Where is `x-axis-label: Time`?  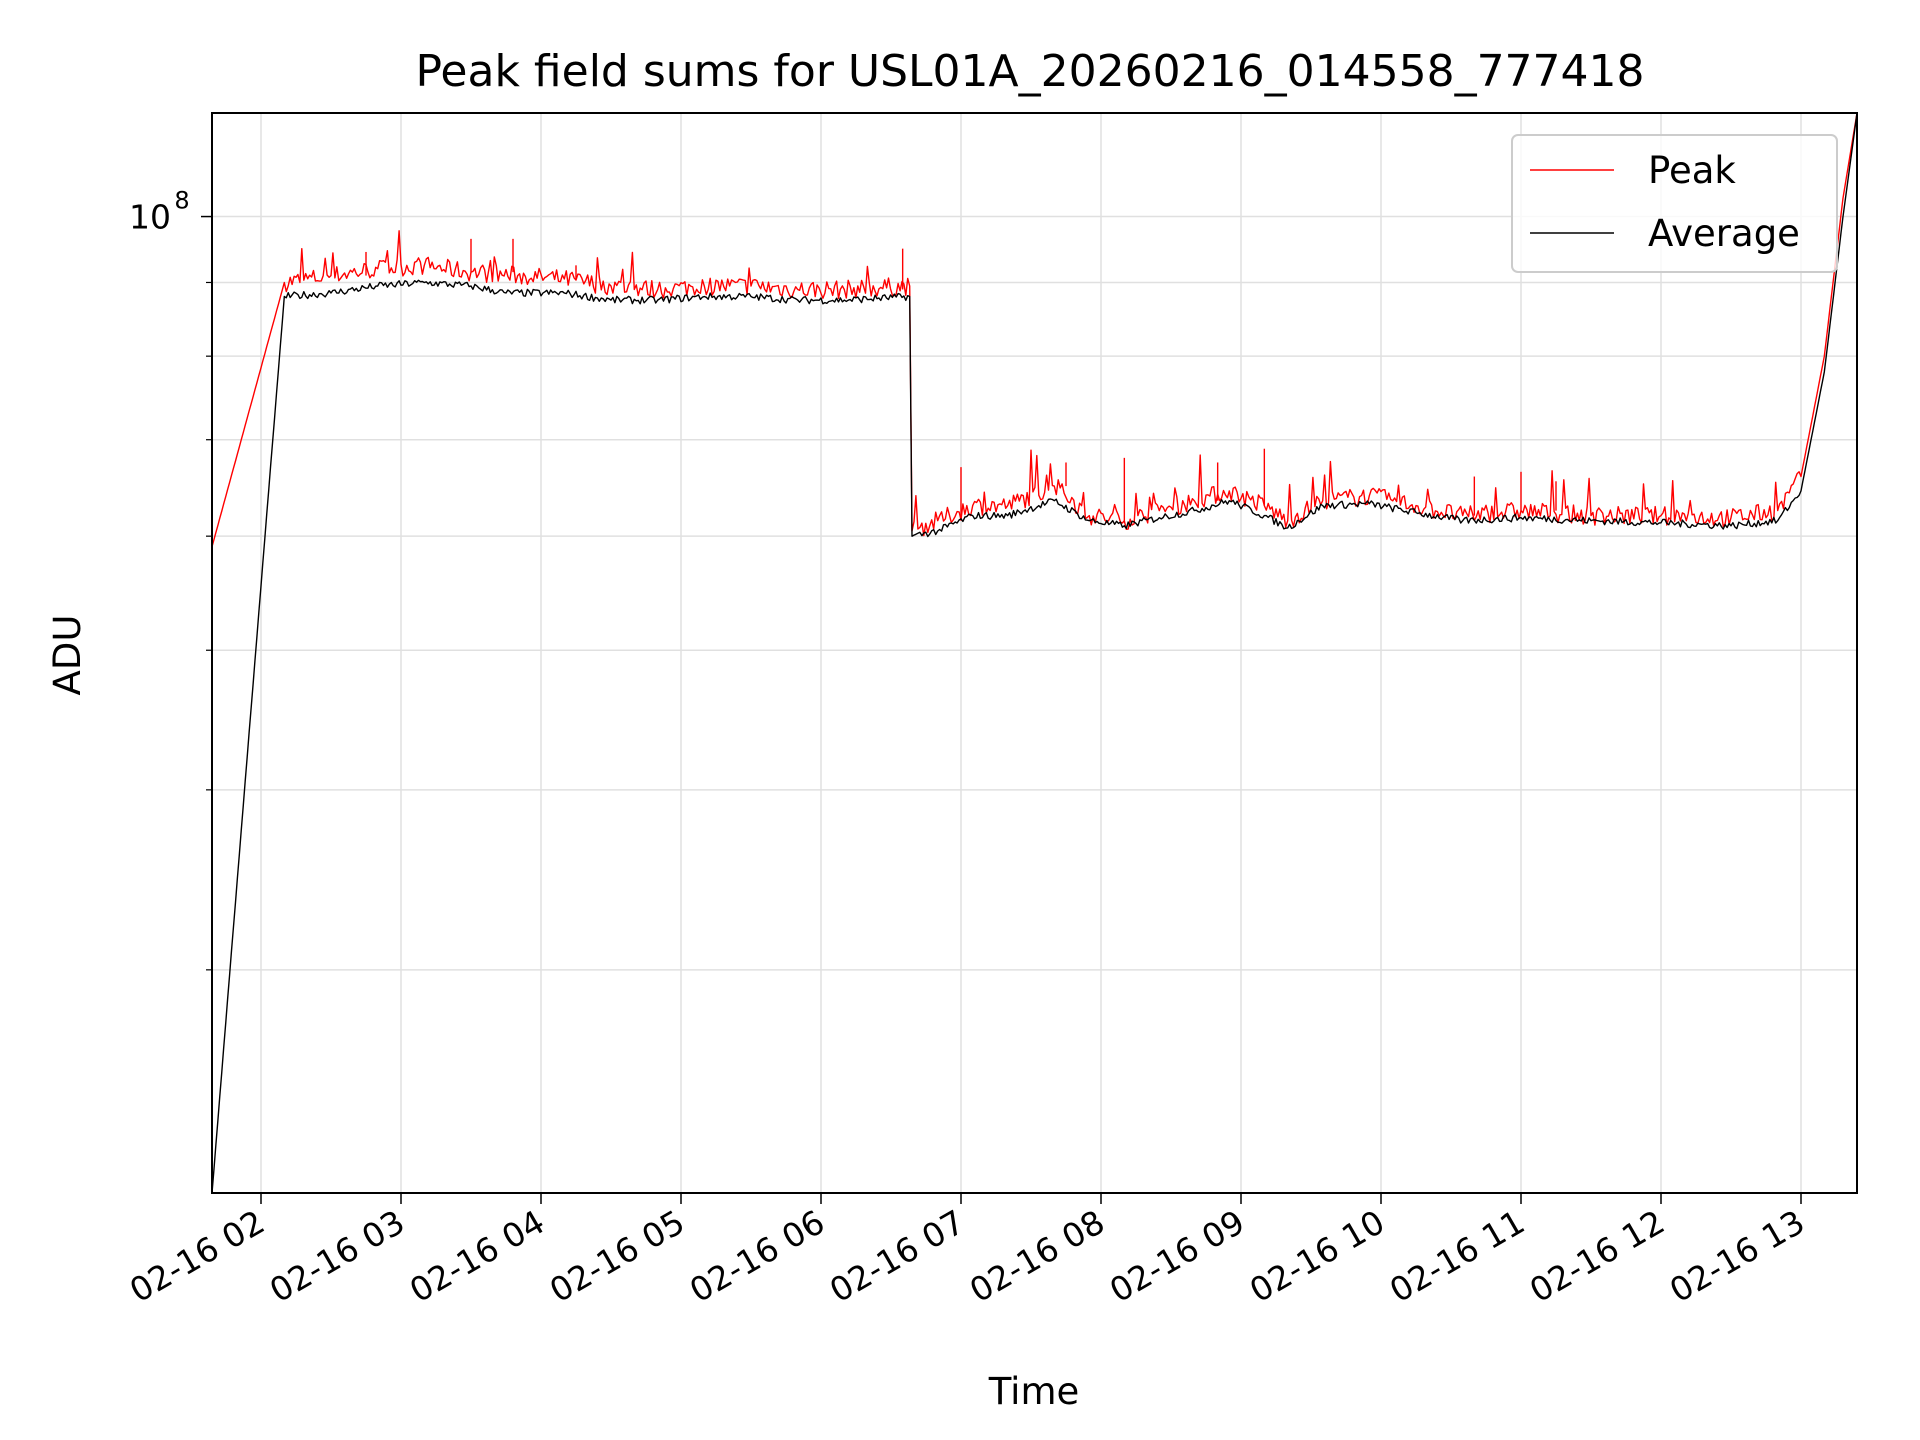 x-axis-label: Time is located at coordinates (1034, 1391).